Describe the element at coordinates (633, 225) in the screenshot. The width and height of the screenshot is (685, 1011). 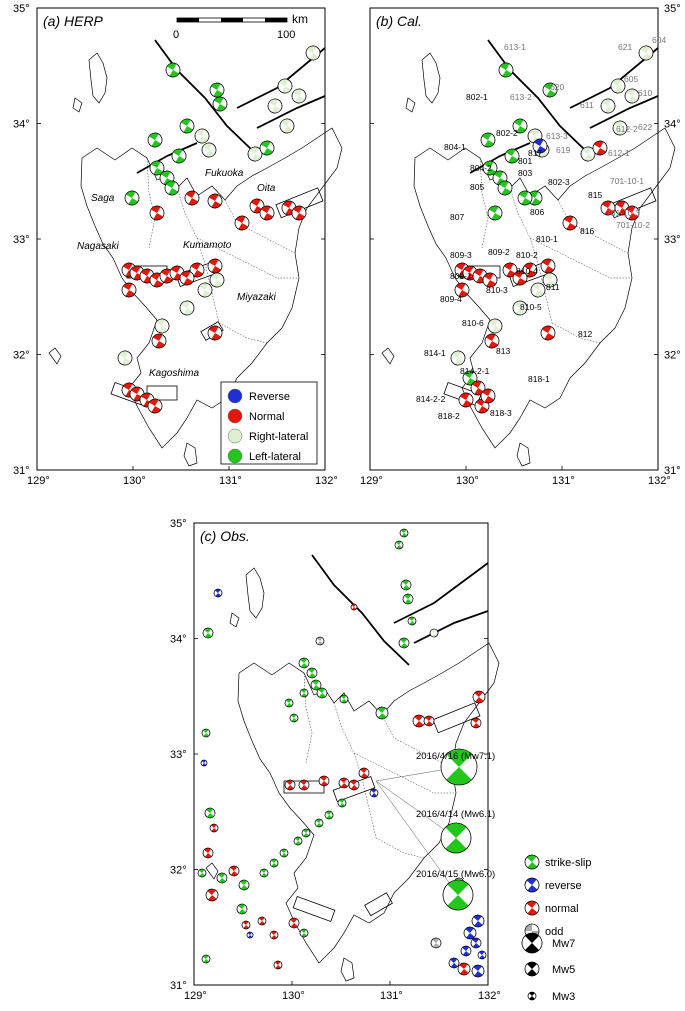
I see `event-id-label: 701-10-2` at that location.